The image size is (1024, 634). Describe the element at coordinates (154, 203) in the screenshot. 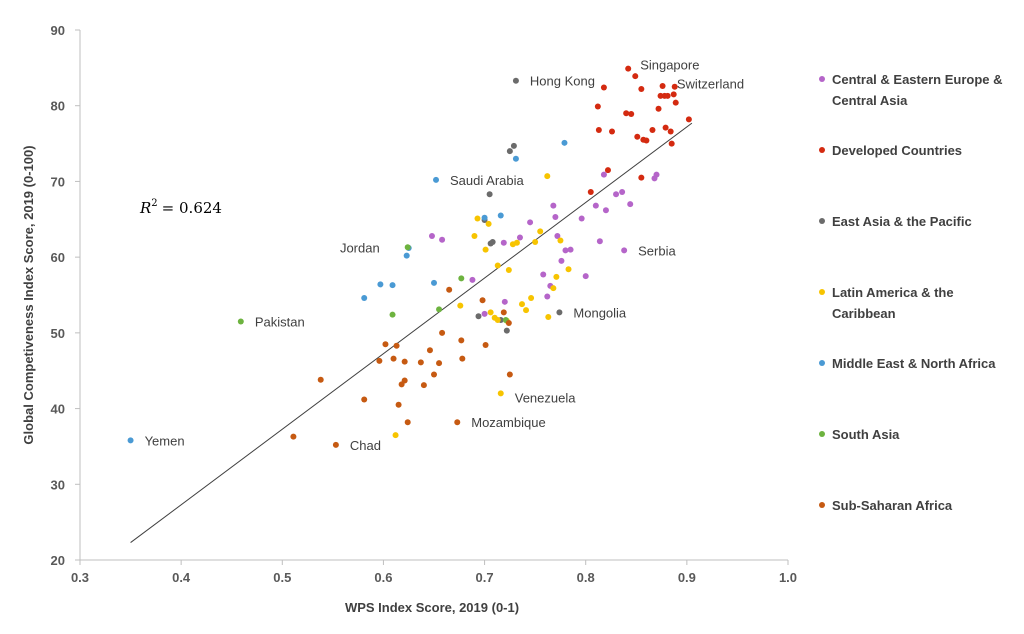

I see `r-squared-superscript: 2` at that location.